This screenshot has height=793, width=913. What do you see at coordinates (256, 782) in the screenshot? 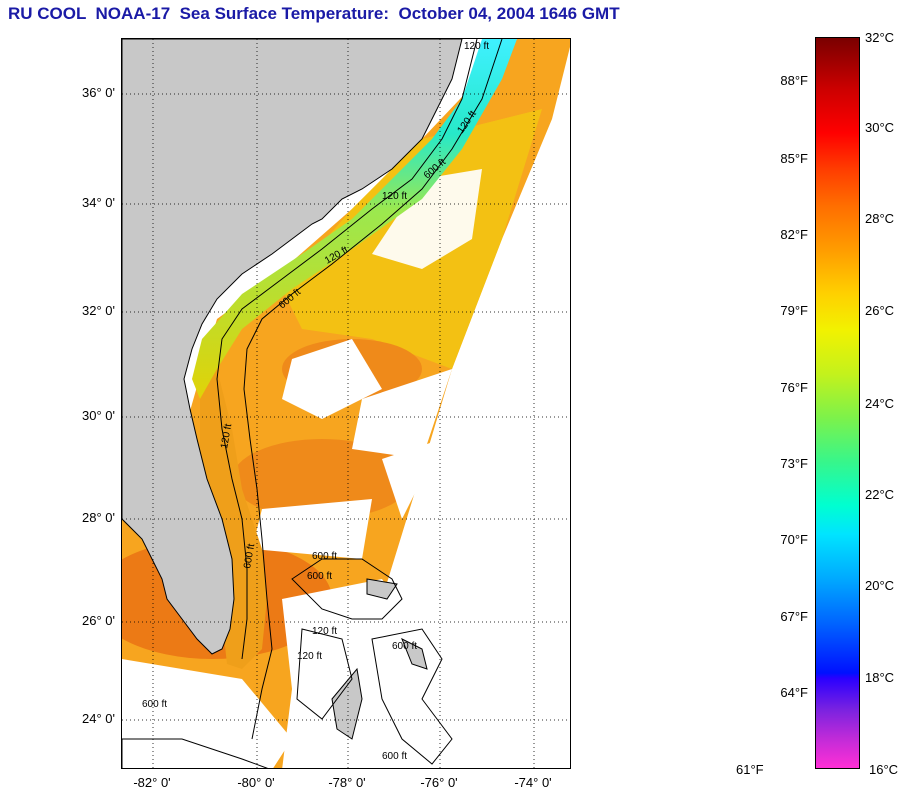
I see `lon-label: -80° 0'` at bounding box center [256, 782].